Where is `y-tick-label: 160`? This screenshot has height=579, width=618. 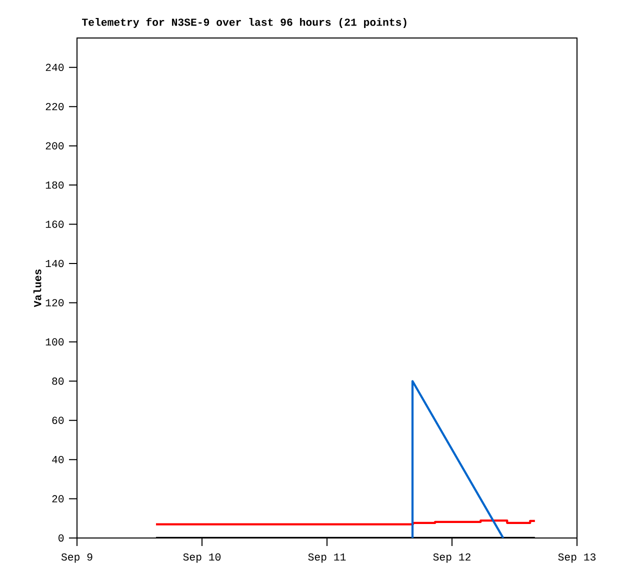
y-tick-label: 160 is located at coordinates (55, 224).